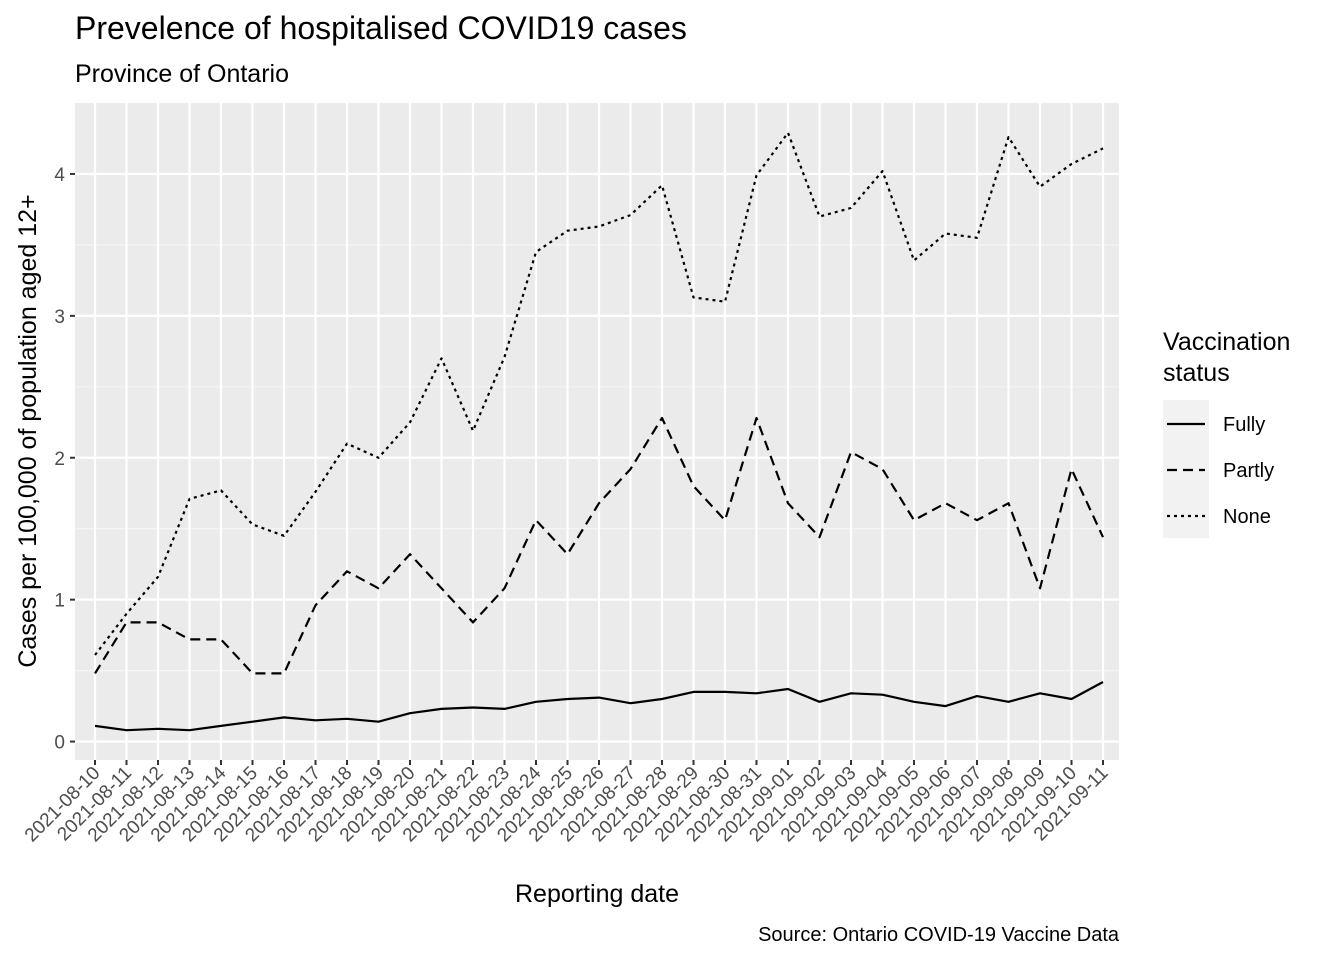  I want to click on y-axis-title: Cases per 100,000 of population aged 12+, so click(28, 430).